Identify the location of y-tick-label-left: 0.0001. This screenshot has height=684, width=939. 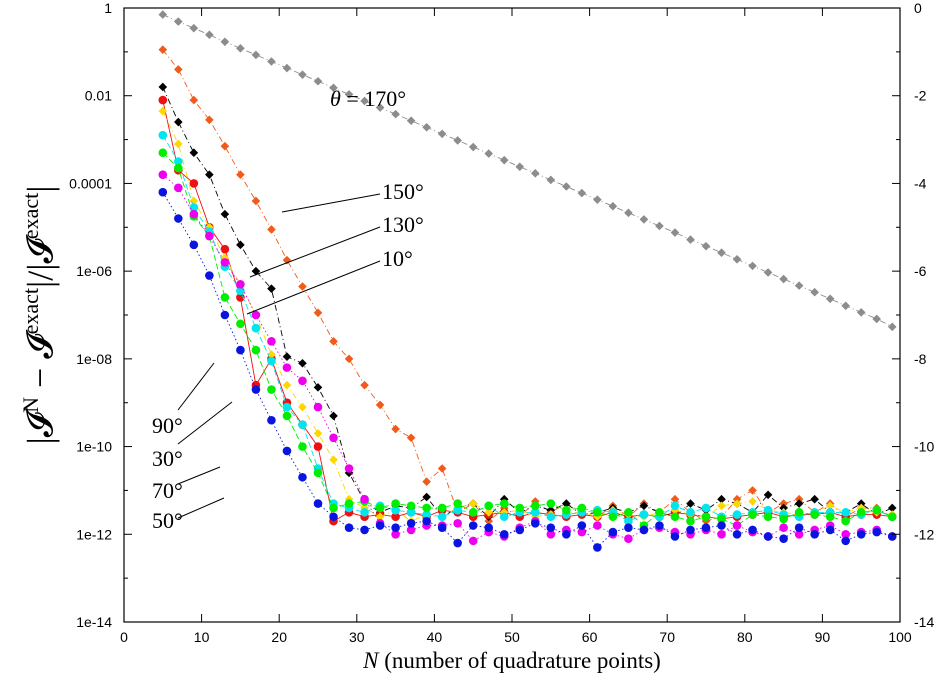
(90, 183).